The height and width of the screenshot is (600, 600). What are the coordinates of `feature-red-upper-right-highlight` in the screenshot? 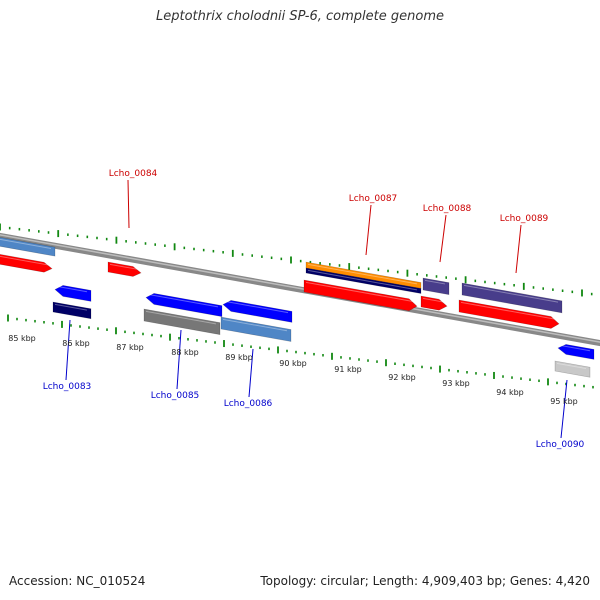 It's located at (508, 310).